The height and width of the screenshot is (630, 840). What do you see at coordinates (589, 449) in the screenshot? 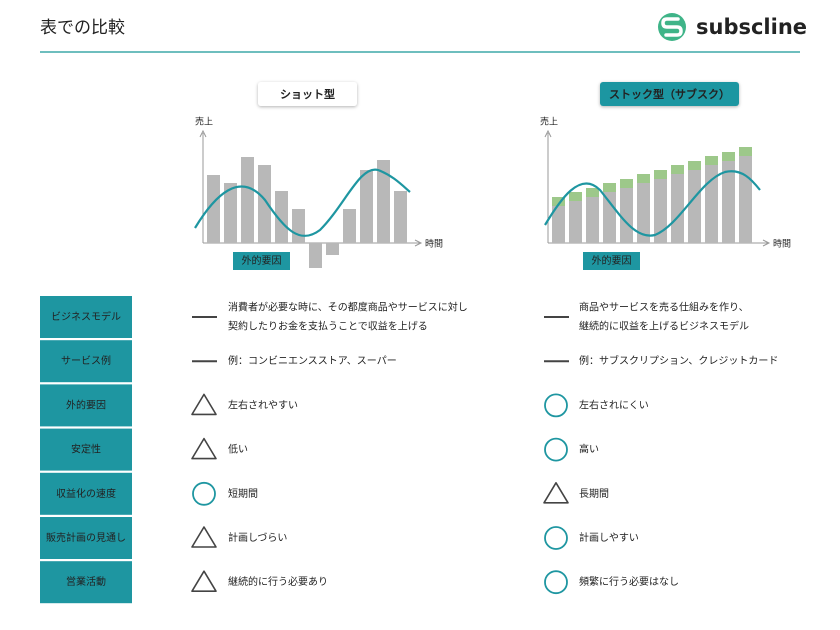
I see `cell-text: 高い` at bounding box center [589, 449].